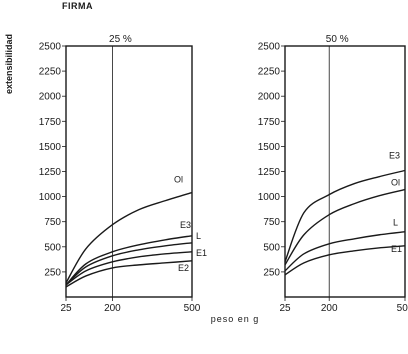 Image resolution: width=408 pixels, height=354 pixels. I want to click on series-line-e2, so click(129, 274).